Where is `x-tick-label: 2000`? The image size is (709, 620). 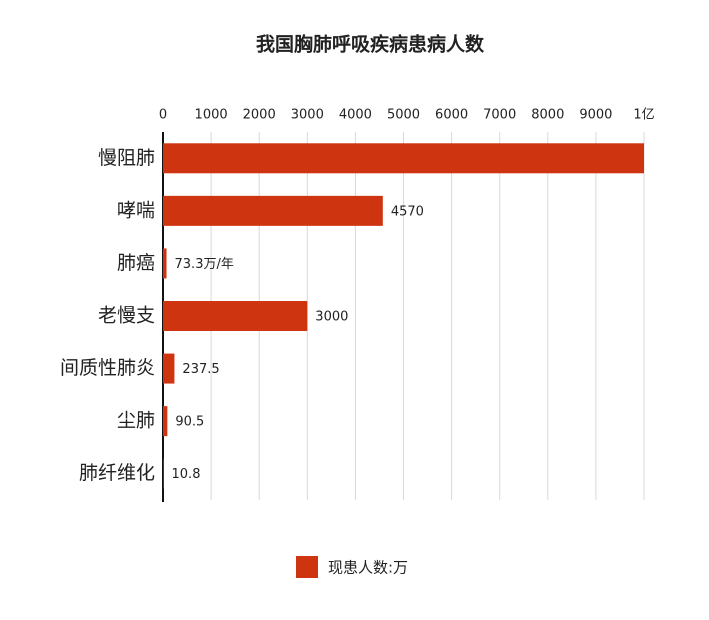
x-tick-label: 2000 is located at coordinates (259, 115).